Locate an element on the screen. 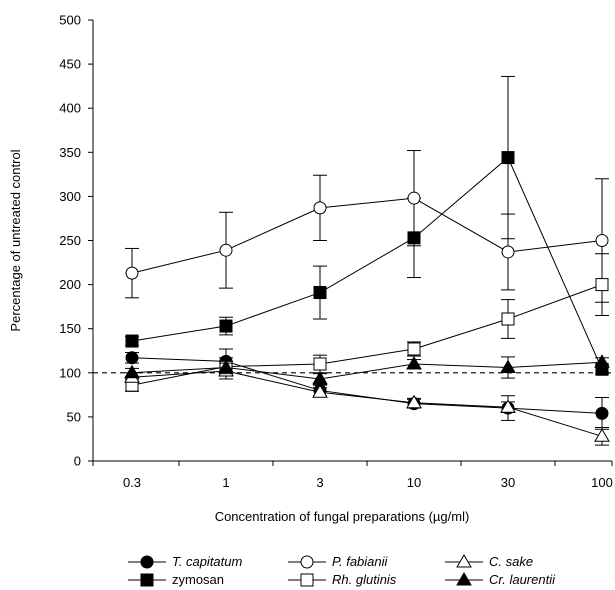 This screenshot has width=615, height=590. y-tick-label: 350 is located at coordinates (70, 152).